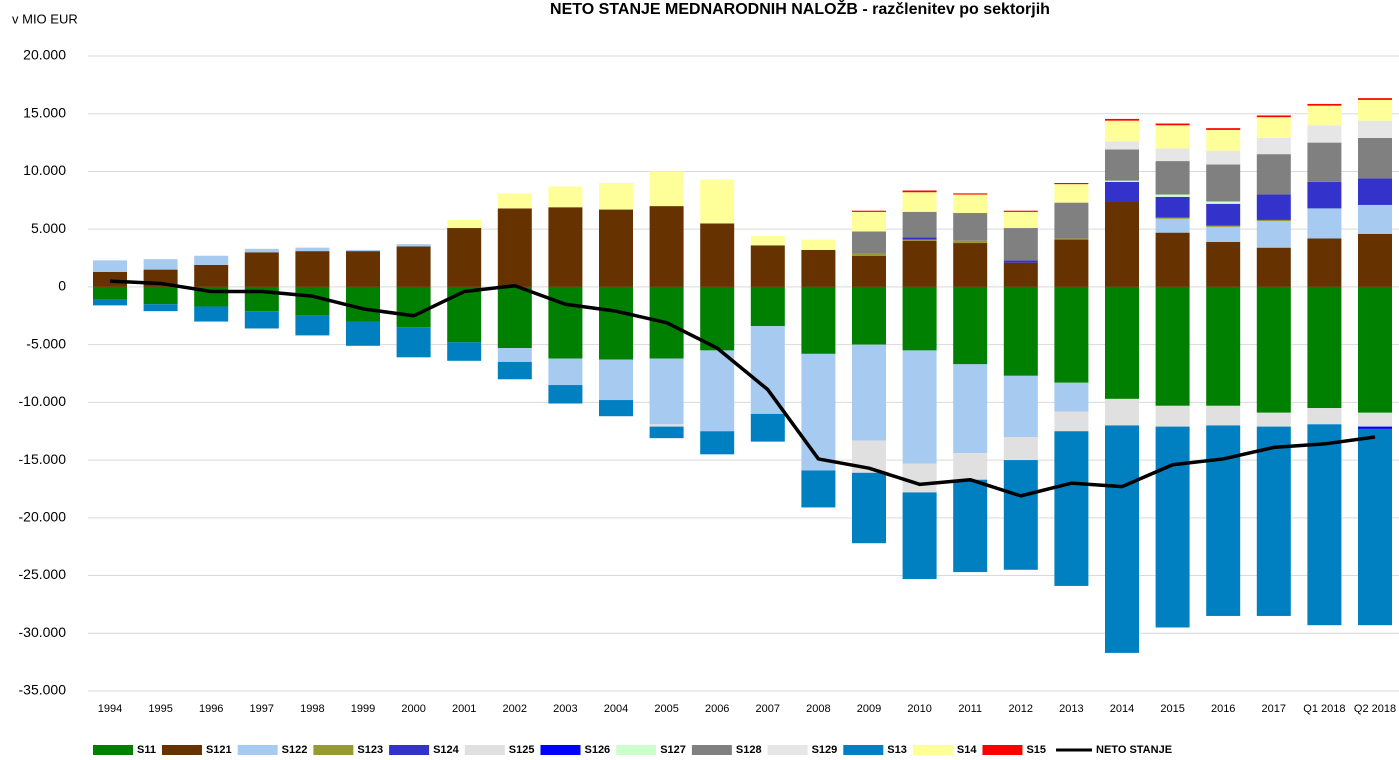  What do you see at coordinates (160, 709) in the screenshot?
I see `x-tick-label: 1995` at bounding box center [160, 709].